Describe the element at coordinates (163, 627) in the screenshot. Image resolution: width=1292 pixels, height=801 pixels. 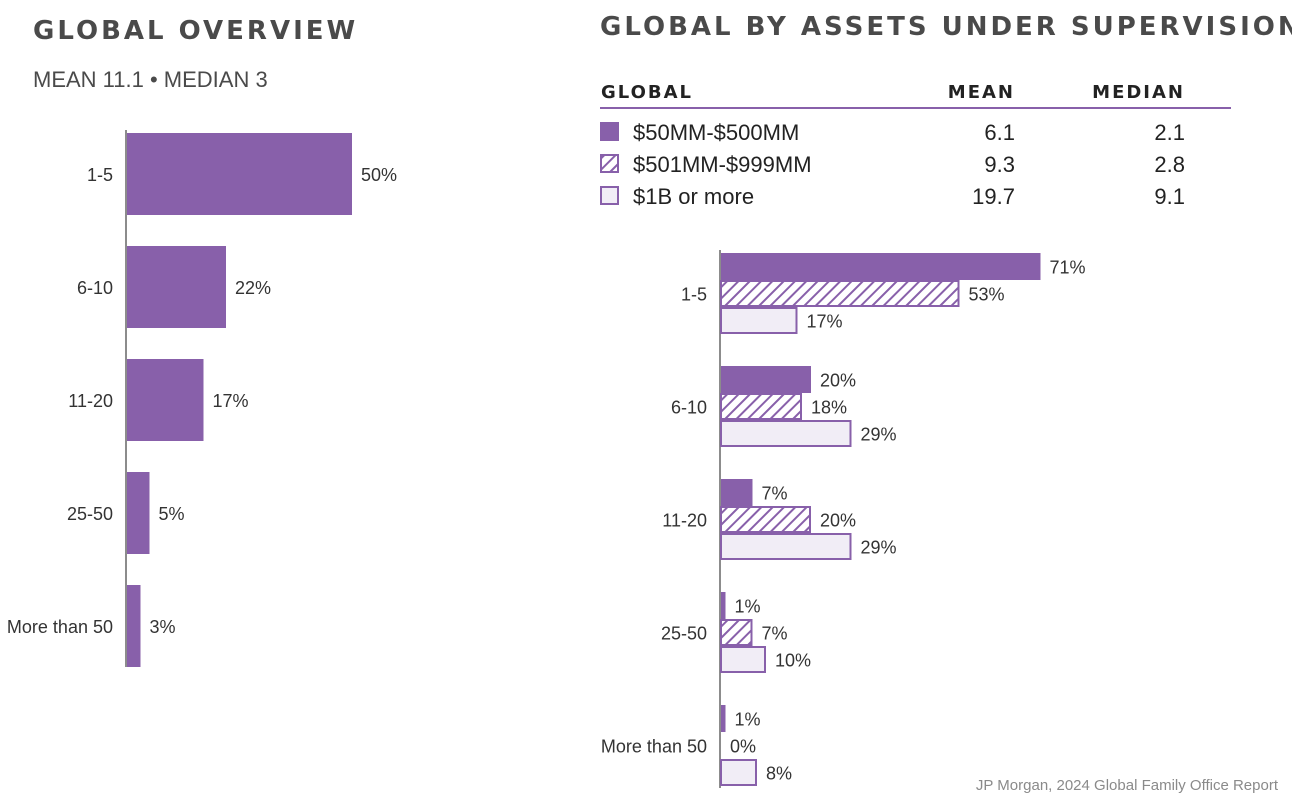
I see `left-value-label: 3%` at that location.